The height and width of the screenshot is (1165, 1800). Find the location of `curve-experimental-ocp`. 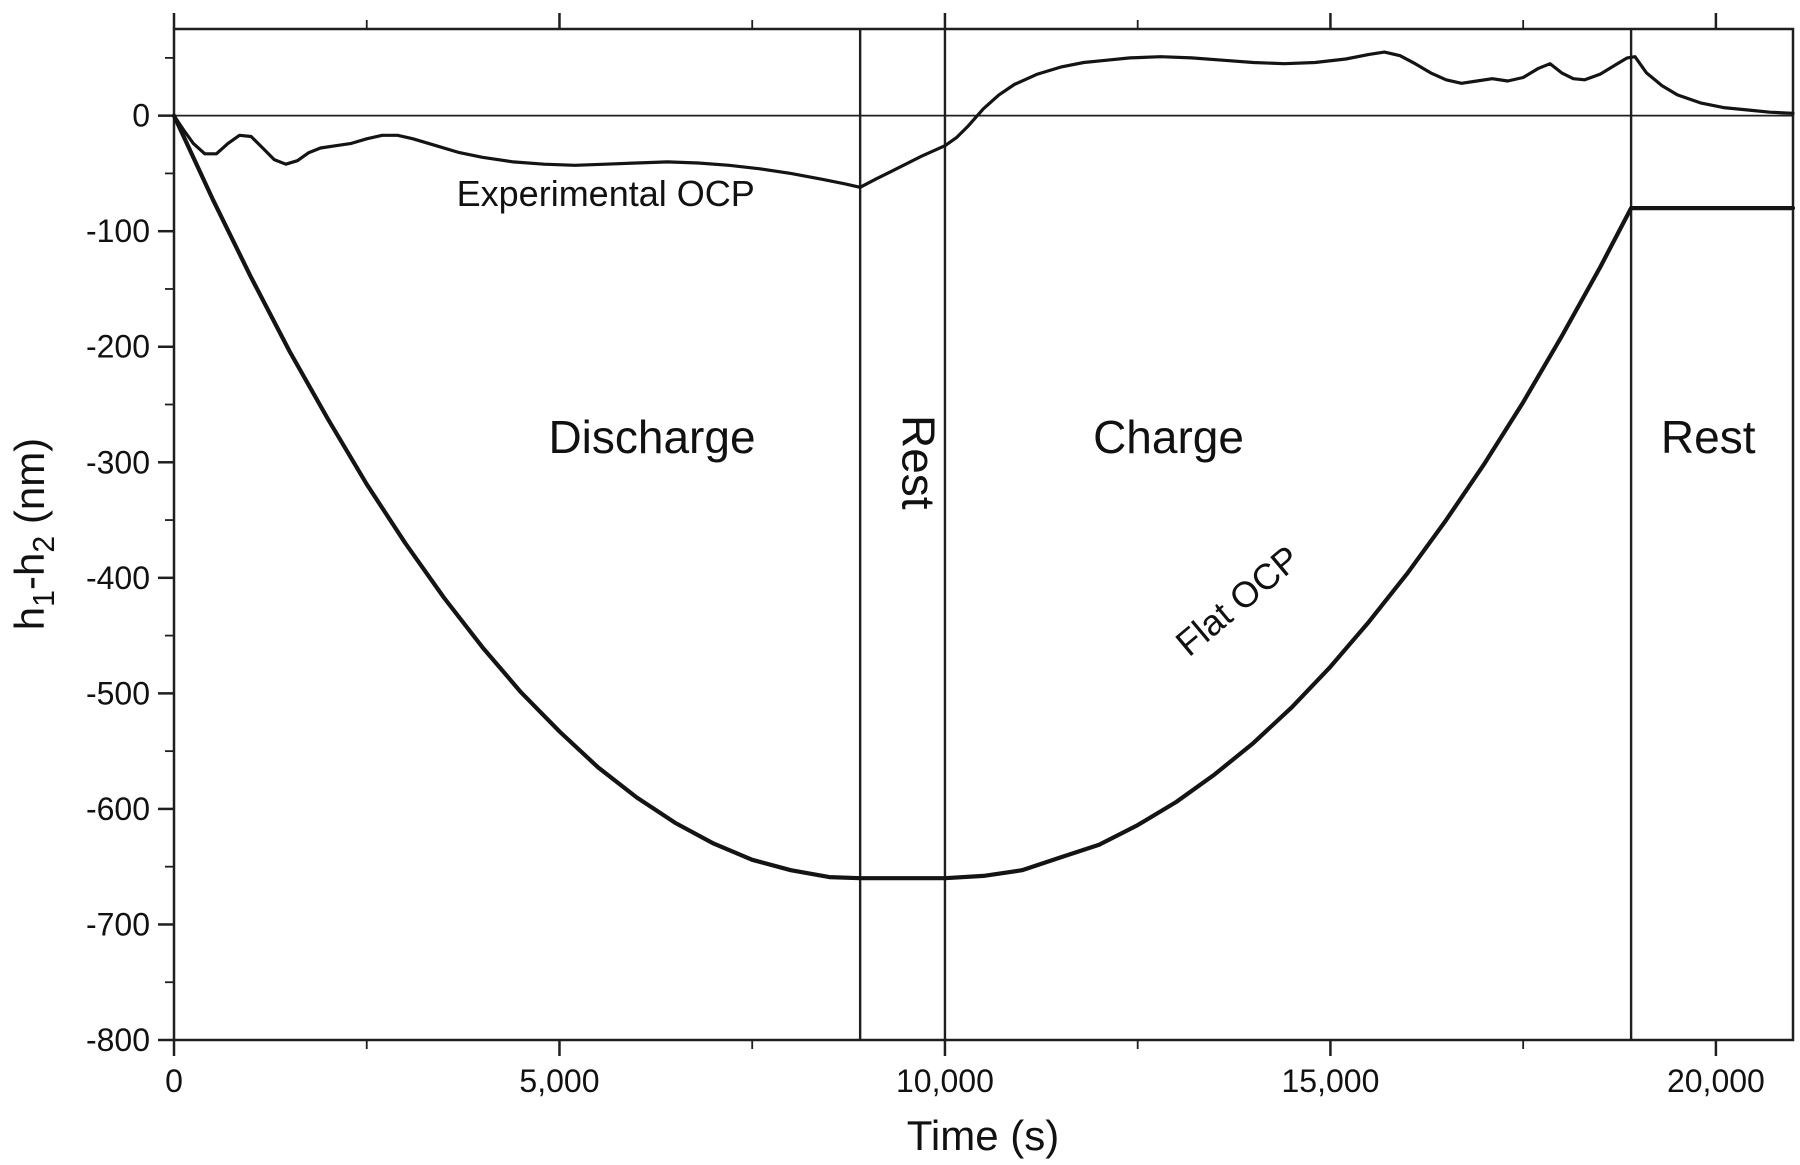

curve-experimental-ocp is located at coordinates (983, 119).